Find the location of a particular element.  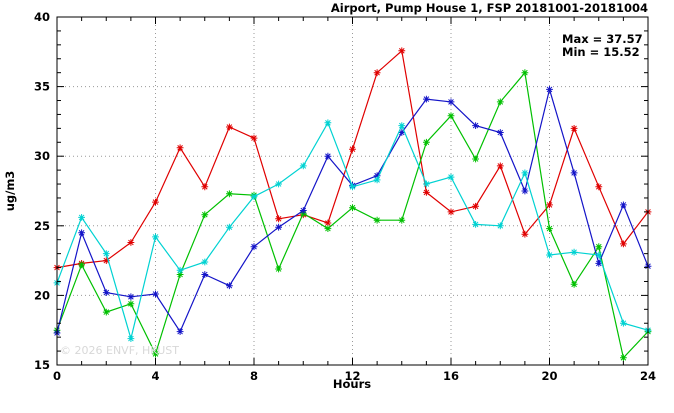

y-tick-label: 35 is located at coordinates (42, 87).